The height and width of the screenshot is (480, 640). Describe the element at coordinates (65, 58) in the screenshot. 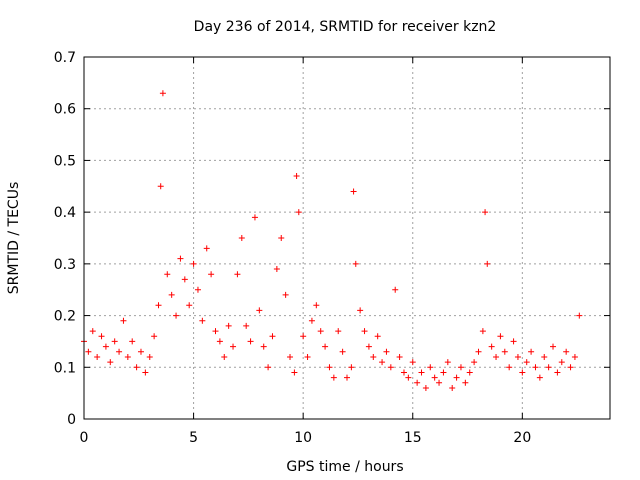

I see `y-tick-label: 0.7` at that location.